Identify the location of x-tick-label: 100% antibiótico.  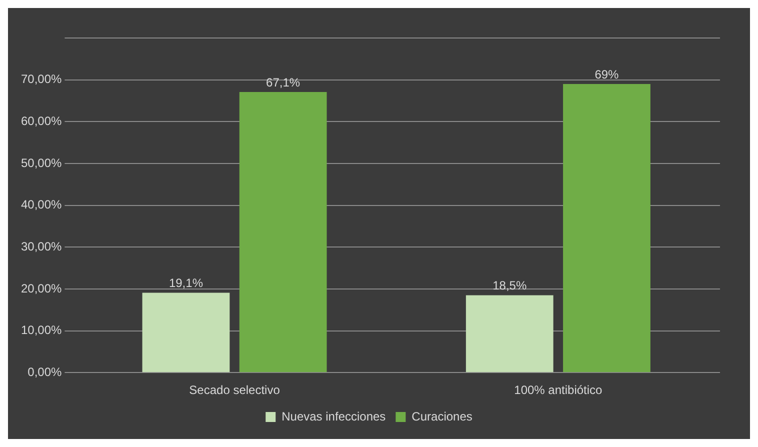
(558, 390).